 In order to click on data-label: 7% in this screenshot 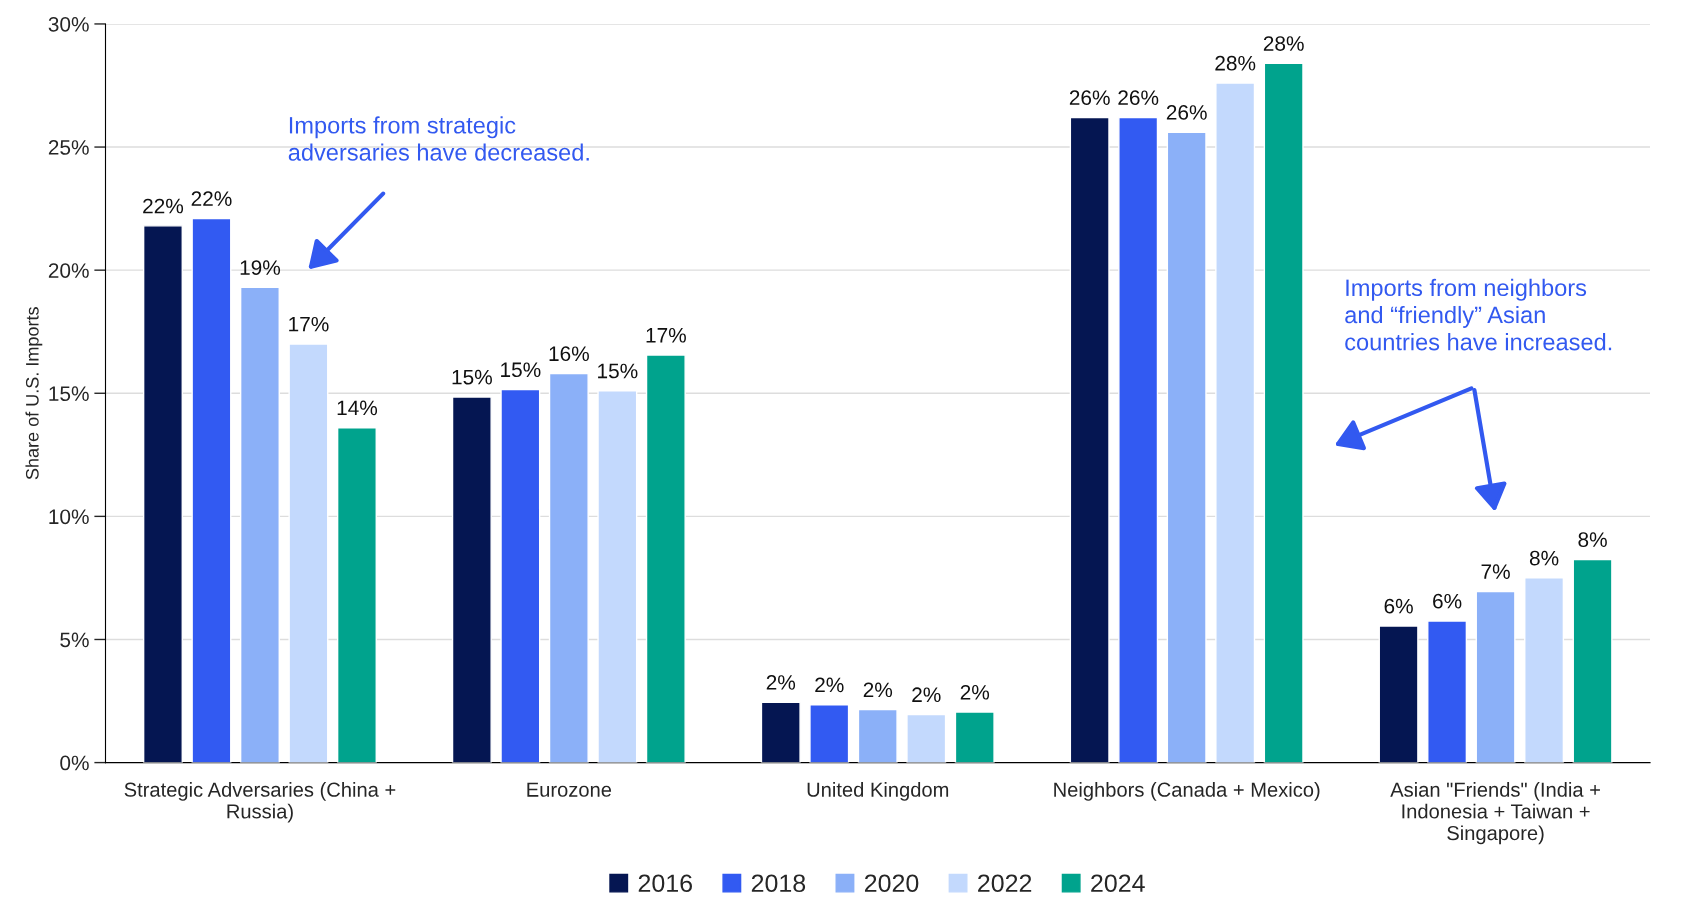, I will do `click(1495, 571)`.